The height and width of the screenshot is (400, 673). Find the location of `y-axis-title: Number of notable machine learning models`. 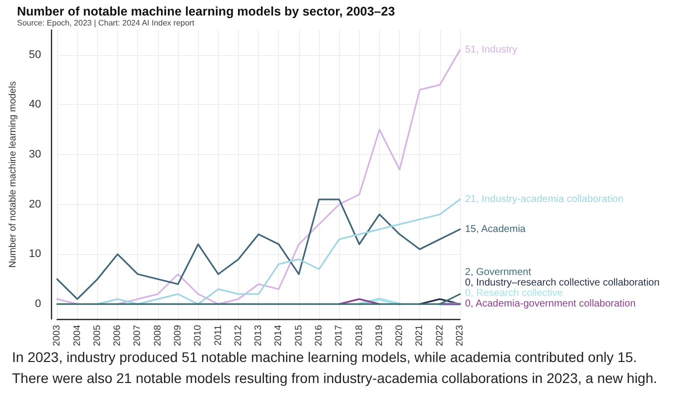

y-axis-title: Number of notable machine learning models is located at coordinates (13, 174).